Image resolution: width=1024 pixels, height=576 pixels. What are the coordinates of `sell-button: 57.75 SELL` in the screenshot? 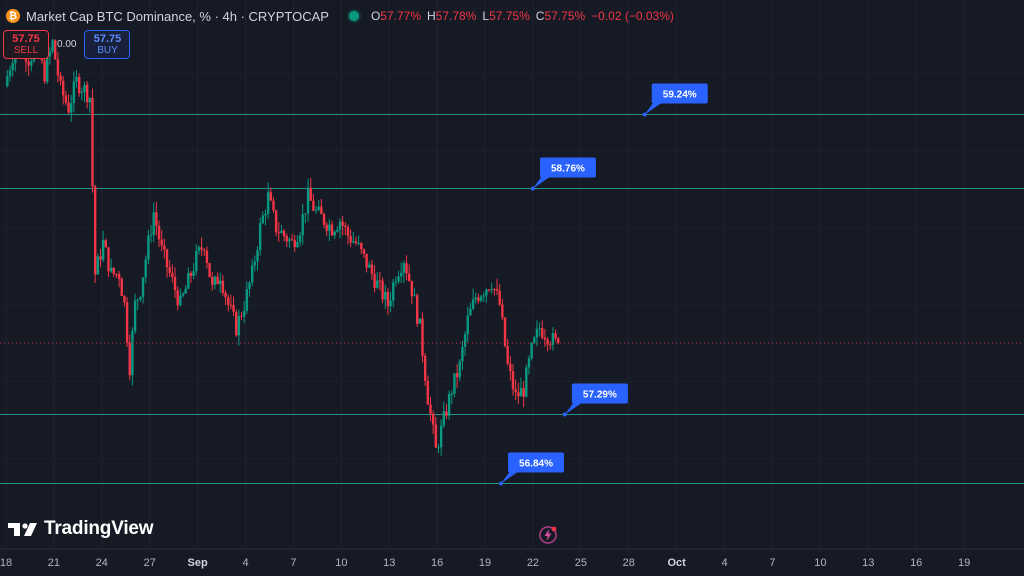 It's located at (26, 44).